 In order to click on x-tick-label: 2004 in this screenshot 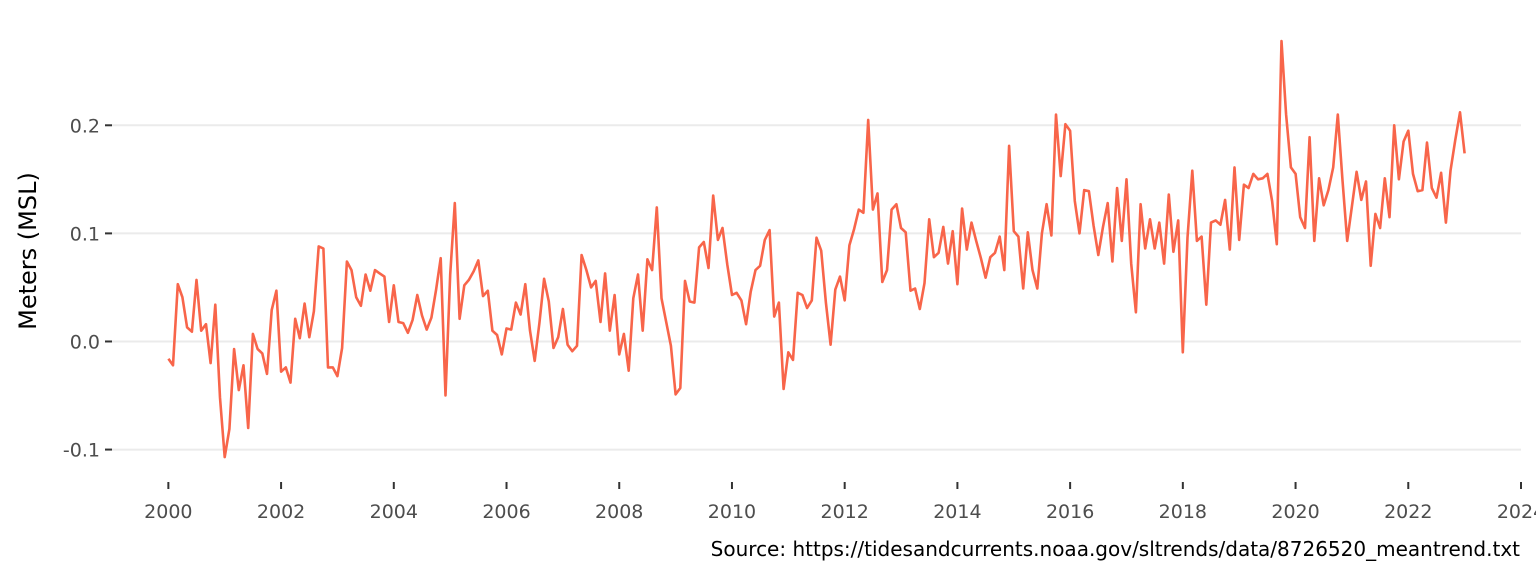, I will do `click(394, 512)`.